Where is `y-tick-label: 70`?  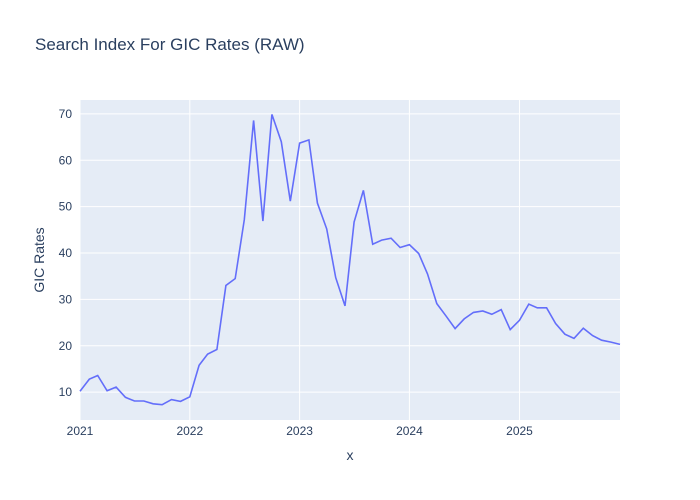 y-tick-label: 70 is located at coordinates (66, 114).